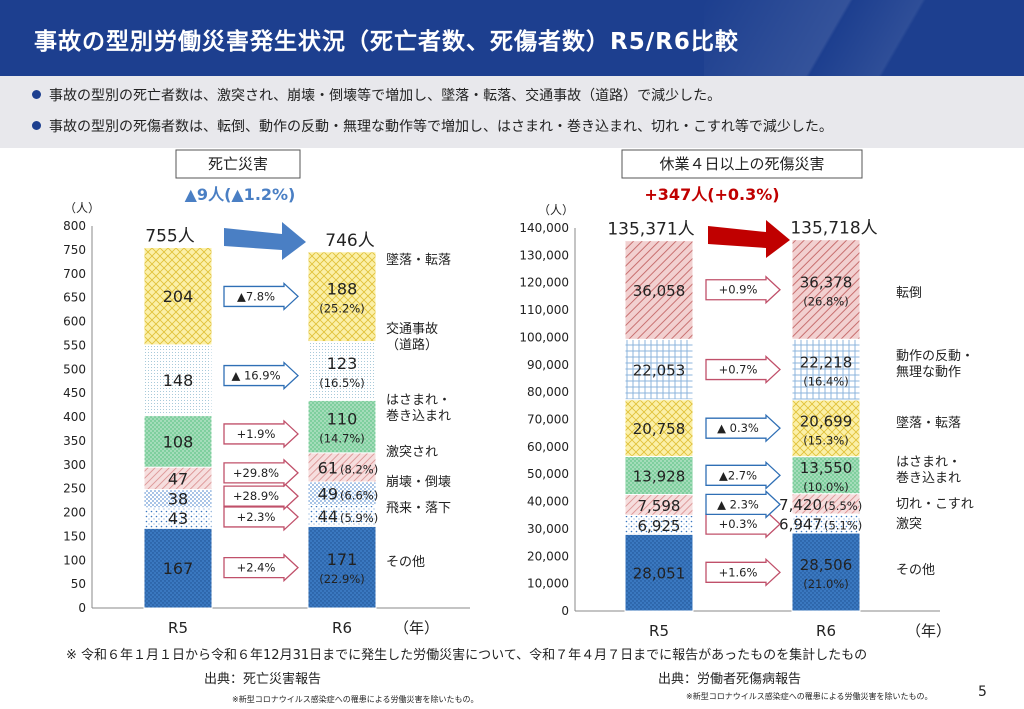  I want to click on small-note-left: ※新型コロナウイルス感染症への罹患による労働災害を除いたもの。, so click(355, 699).